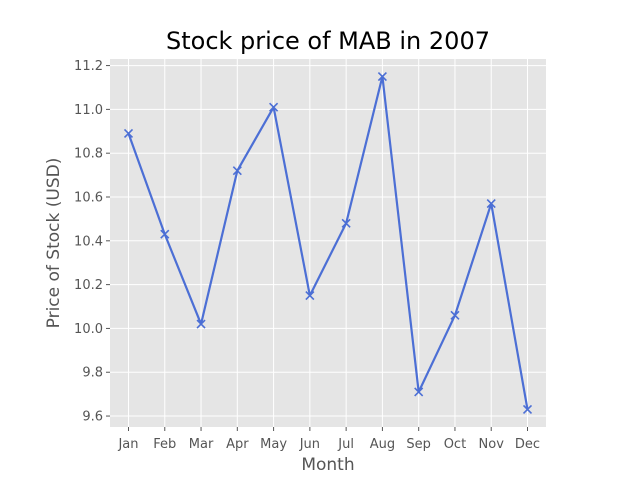 This screenshot has width=640, height=480. Describe the element at coordinates (127, 444) in the screenshot. I see `x-tick-label: Jan` at that location.